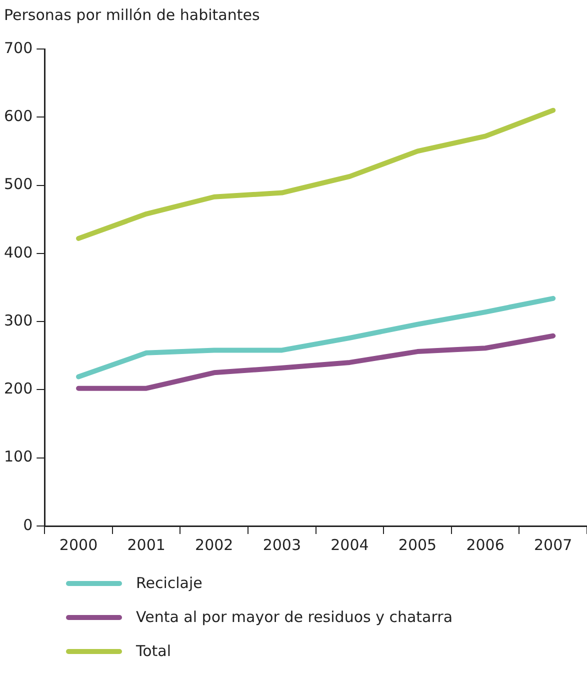 The image size is (587, 674). What do you see at coordinates (18, 184) in the screenshot?
I see `y-tick-label: 500` at bounding box center [18, 184].